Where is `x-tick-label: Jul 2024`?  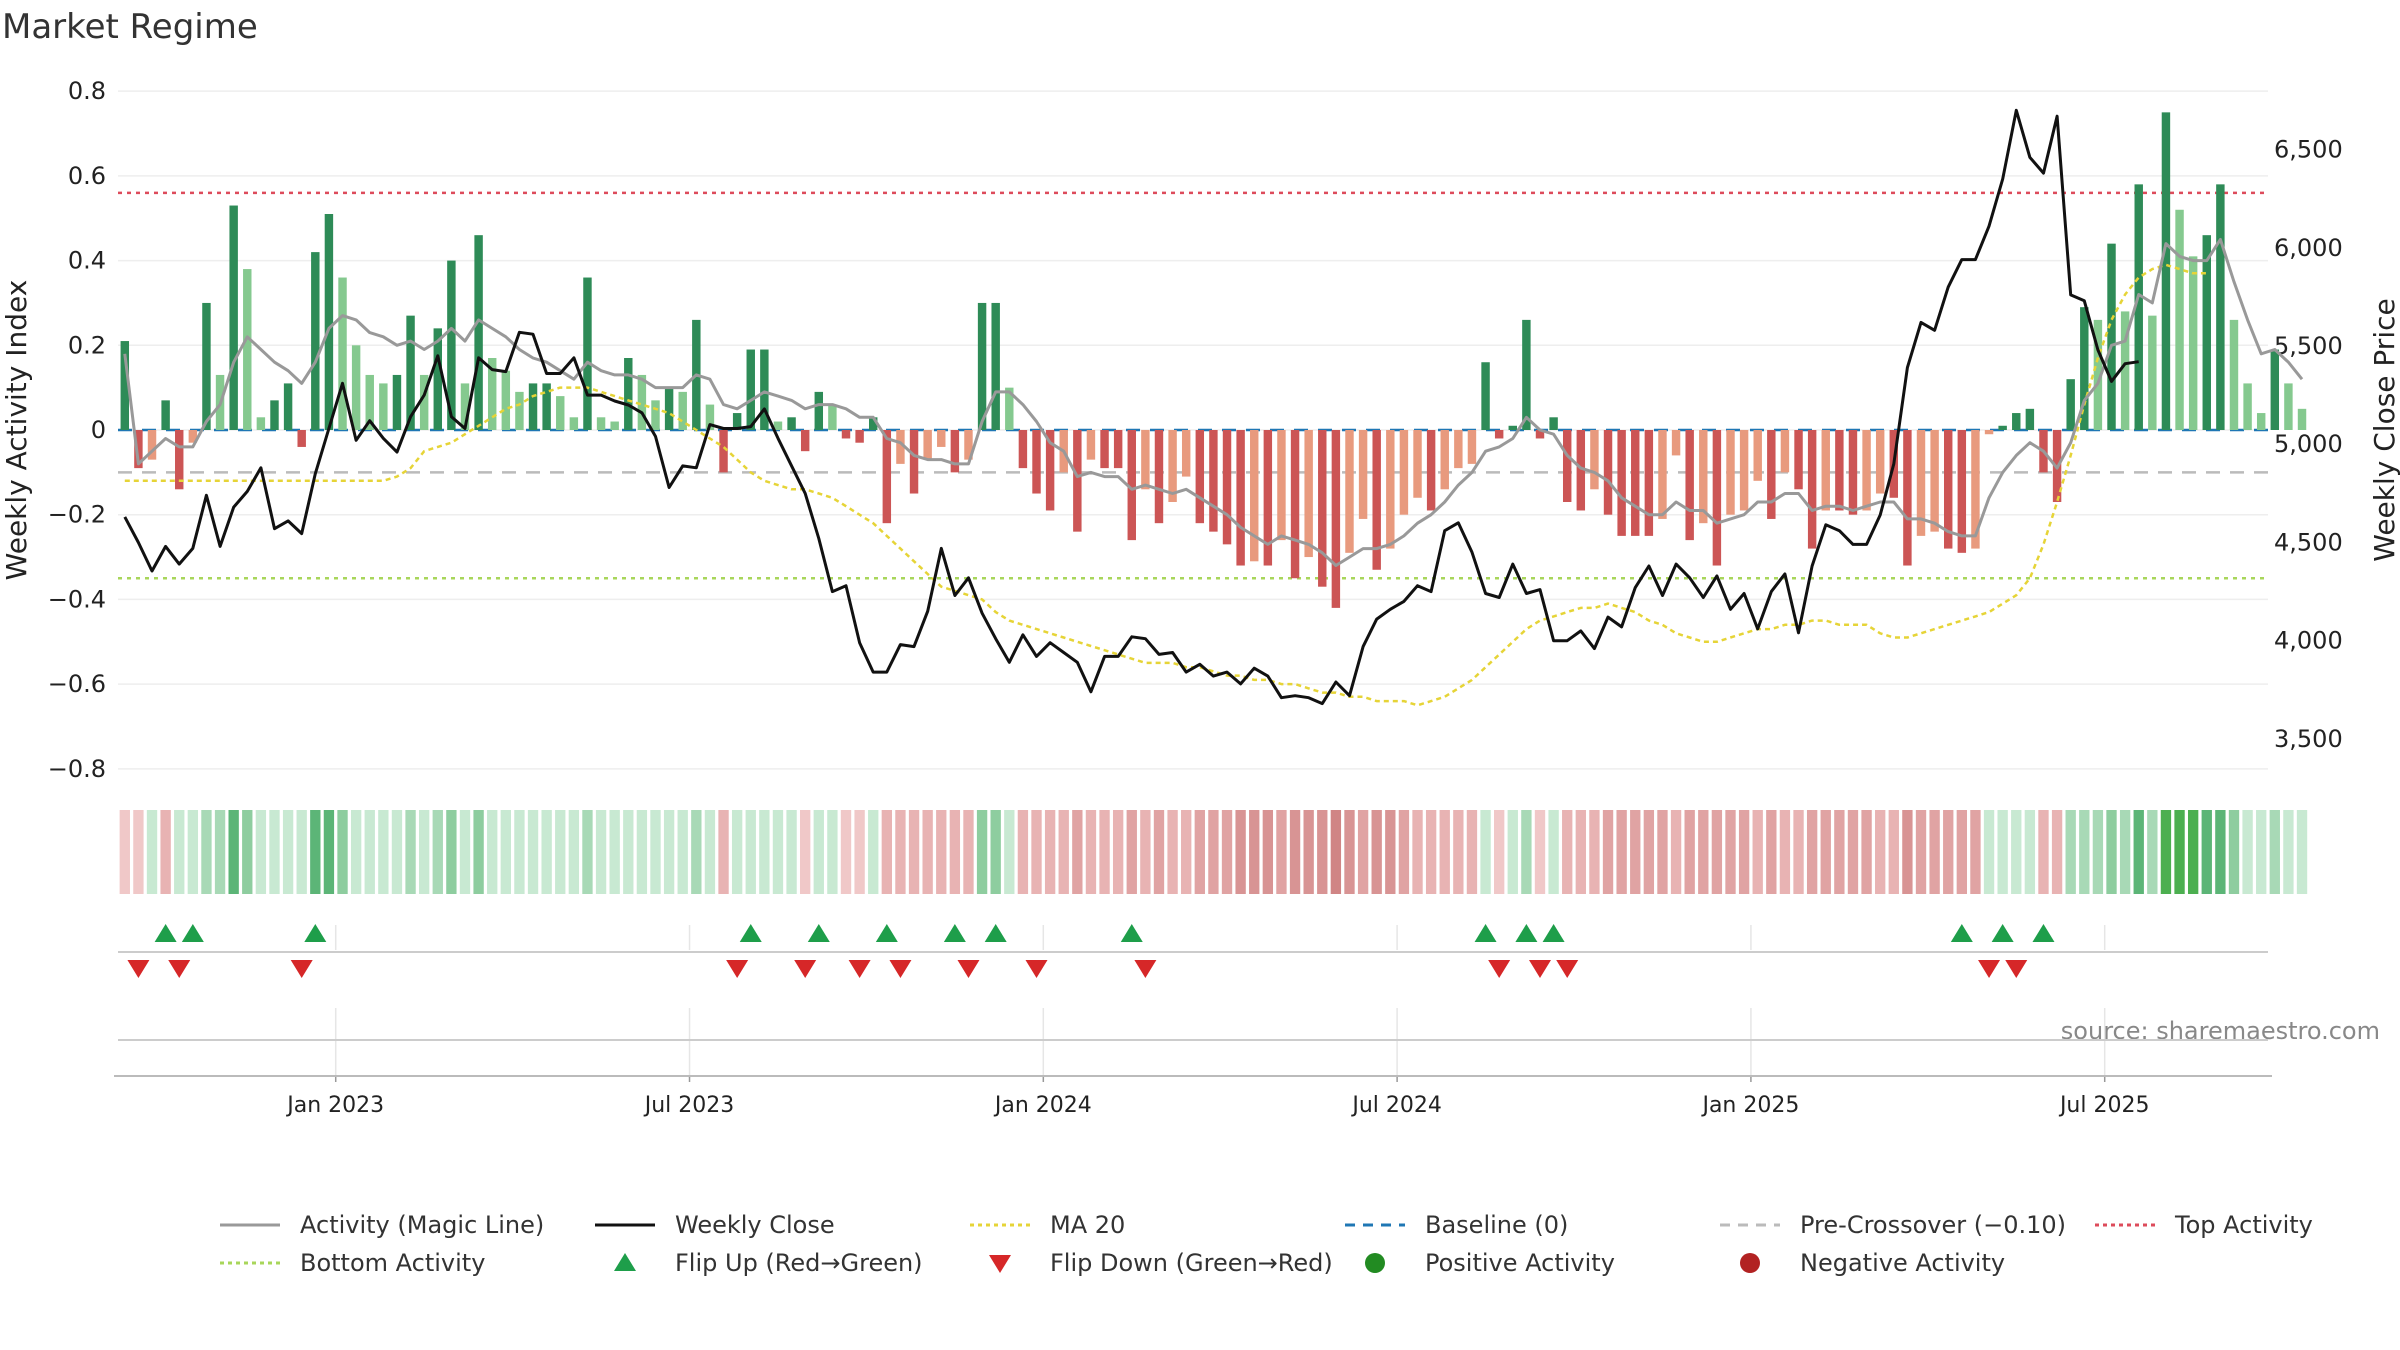
x-tick-label: Jul 2024 is located at coordinates (1396, 1105).